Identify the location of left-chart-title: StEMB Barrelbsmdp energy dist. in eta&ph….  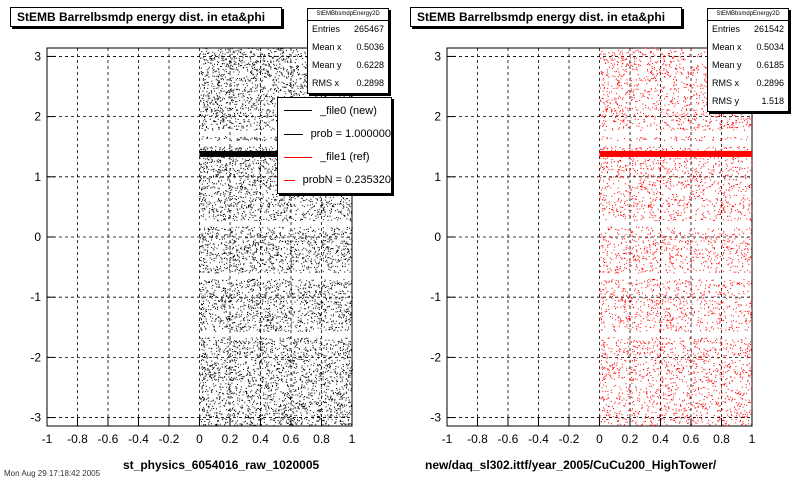
(146, 17).